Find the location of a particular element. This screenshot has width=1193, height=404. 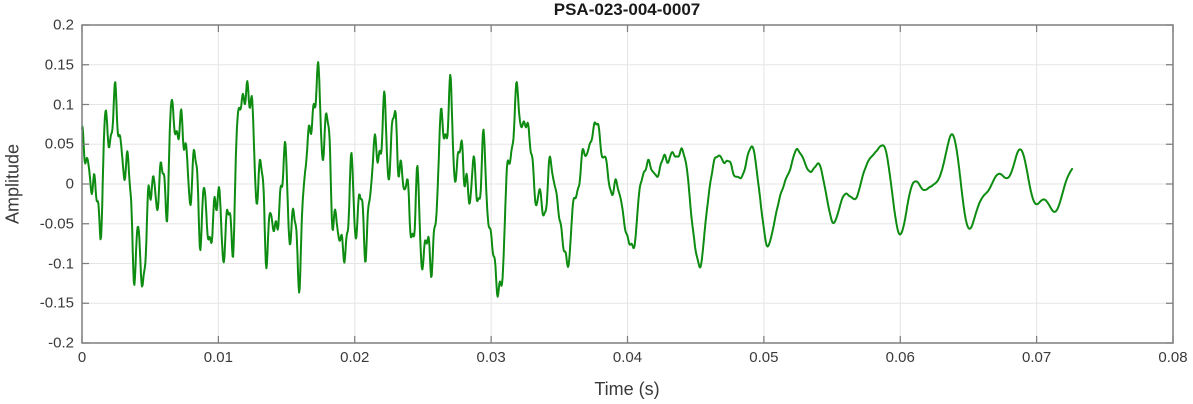

x-axis-label: Time (s) is located at coordinates (627, 389).